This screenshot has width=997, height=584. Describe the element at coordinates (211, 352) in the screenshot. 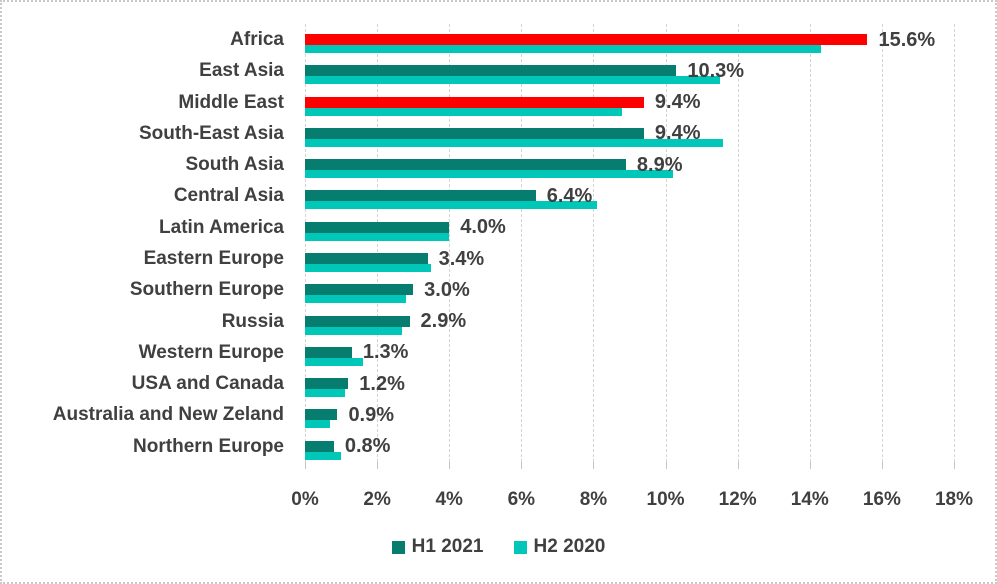

I see `category-label: Western Europe` at that location.